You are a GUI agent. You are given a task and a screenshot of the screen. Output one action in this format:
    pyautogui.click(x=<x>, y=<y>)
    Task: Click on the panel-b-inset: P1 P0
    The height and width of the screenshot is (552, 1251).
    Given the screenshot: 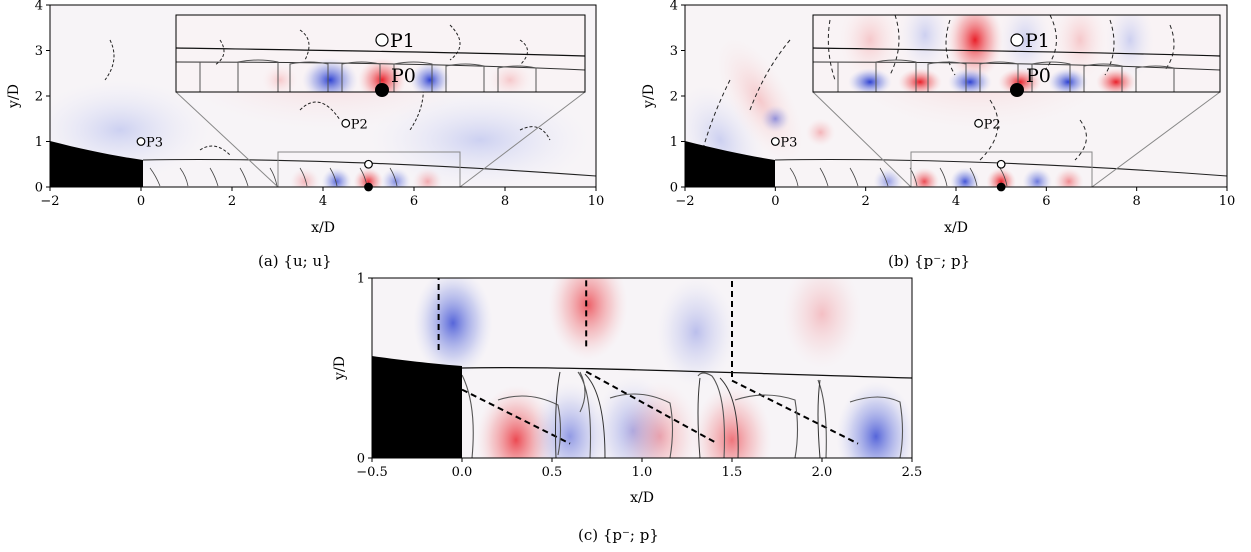 What is the action you would take?
    pyautogui.click(x=1016, y=55)
    